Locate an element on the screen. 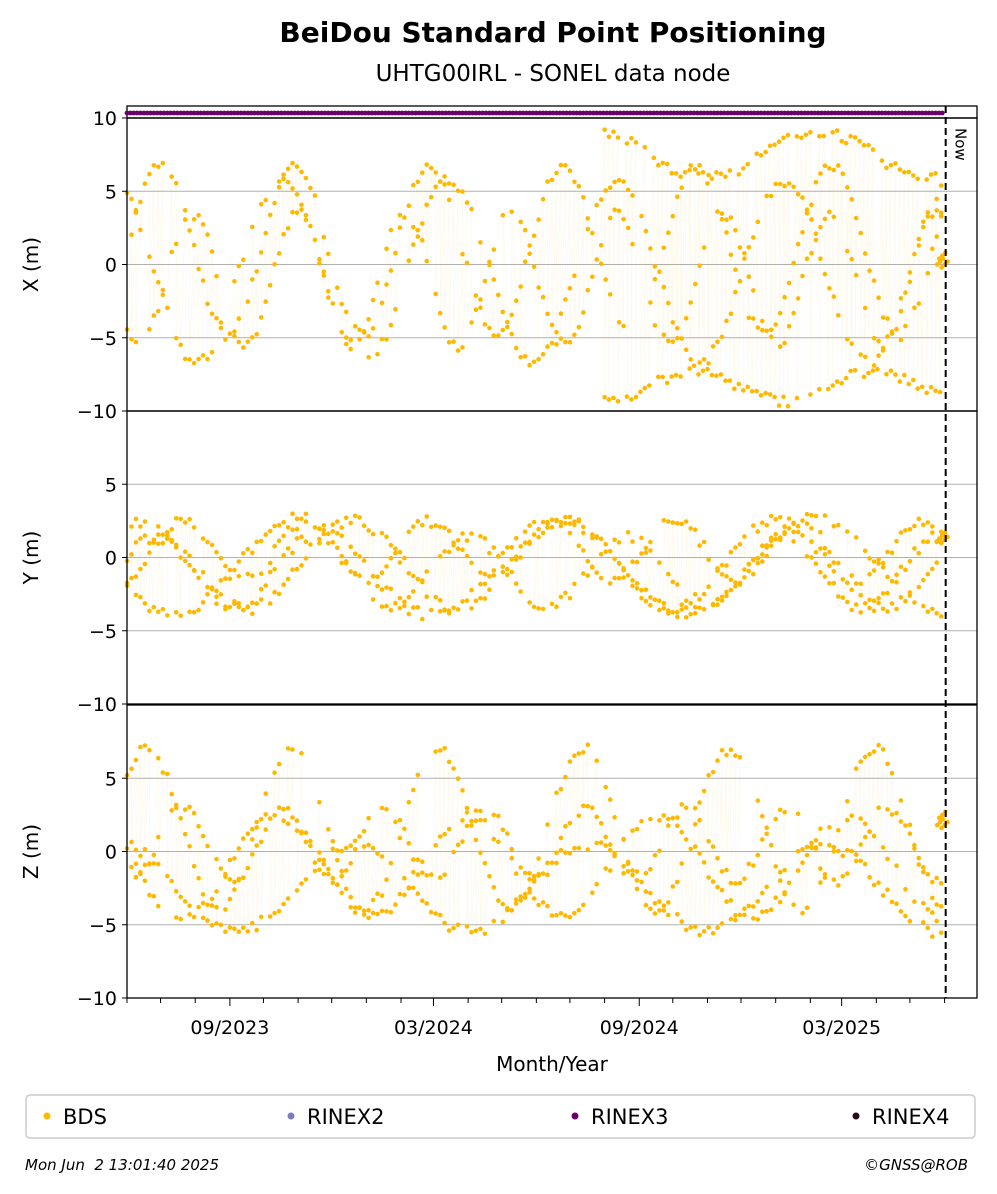 This screenshot has width=997, height=1194. x-axis: 09/2023 03/2024 09/2024 03/2025 is located at coordinates (536, 1018).